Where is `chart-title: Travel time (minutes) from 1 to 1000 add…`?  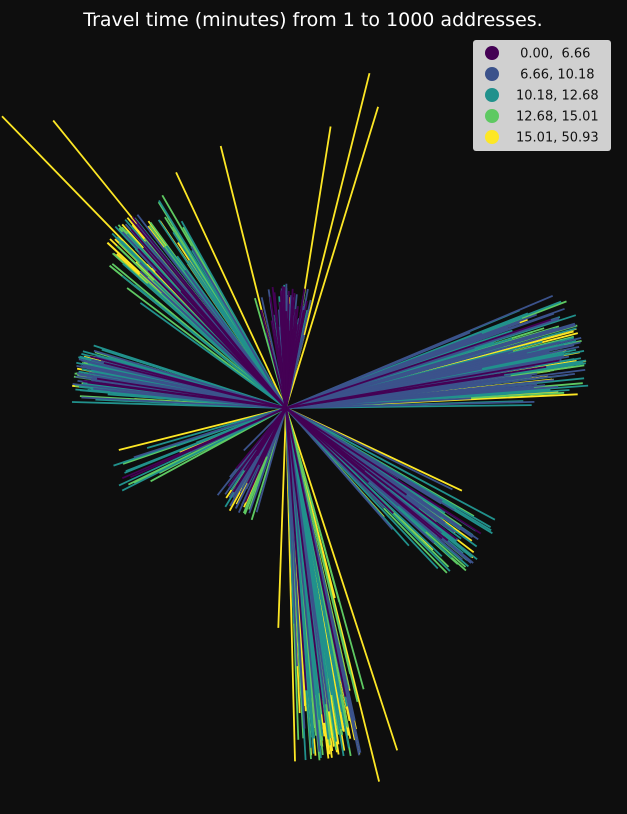
chart-title: Travel time (minutes) from 1 to 1000 add… is located at coordinates (312, 20).